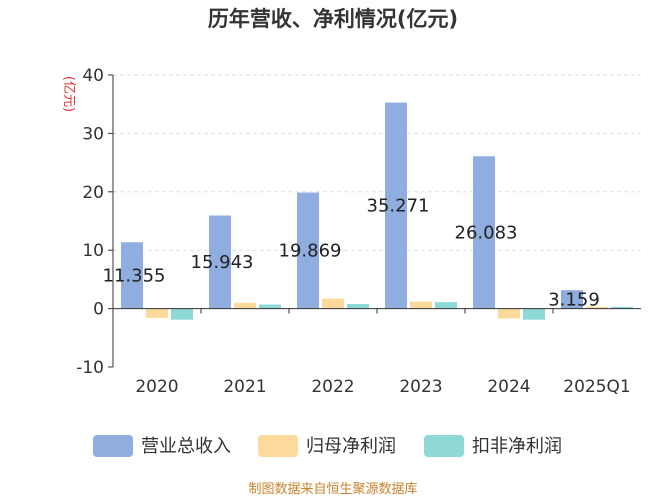  What do you see at coordinates (93, 134) in the screenshot?
I see `y-tick-label: 30` at bounding box center [93, 134].